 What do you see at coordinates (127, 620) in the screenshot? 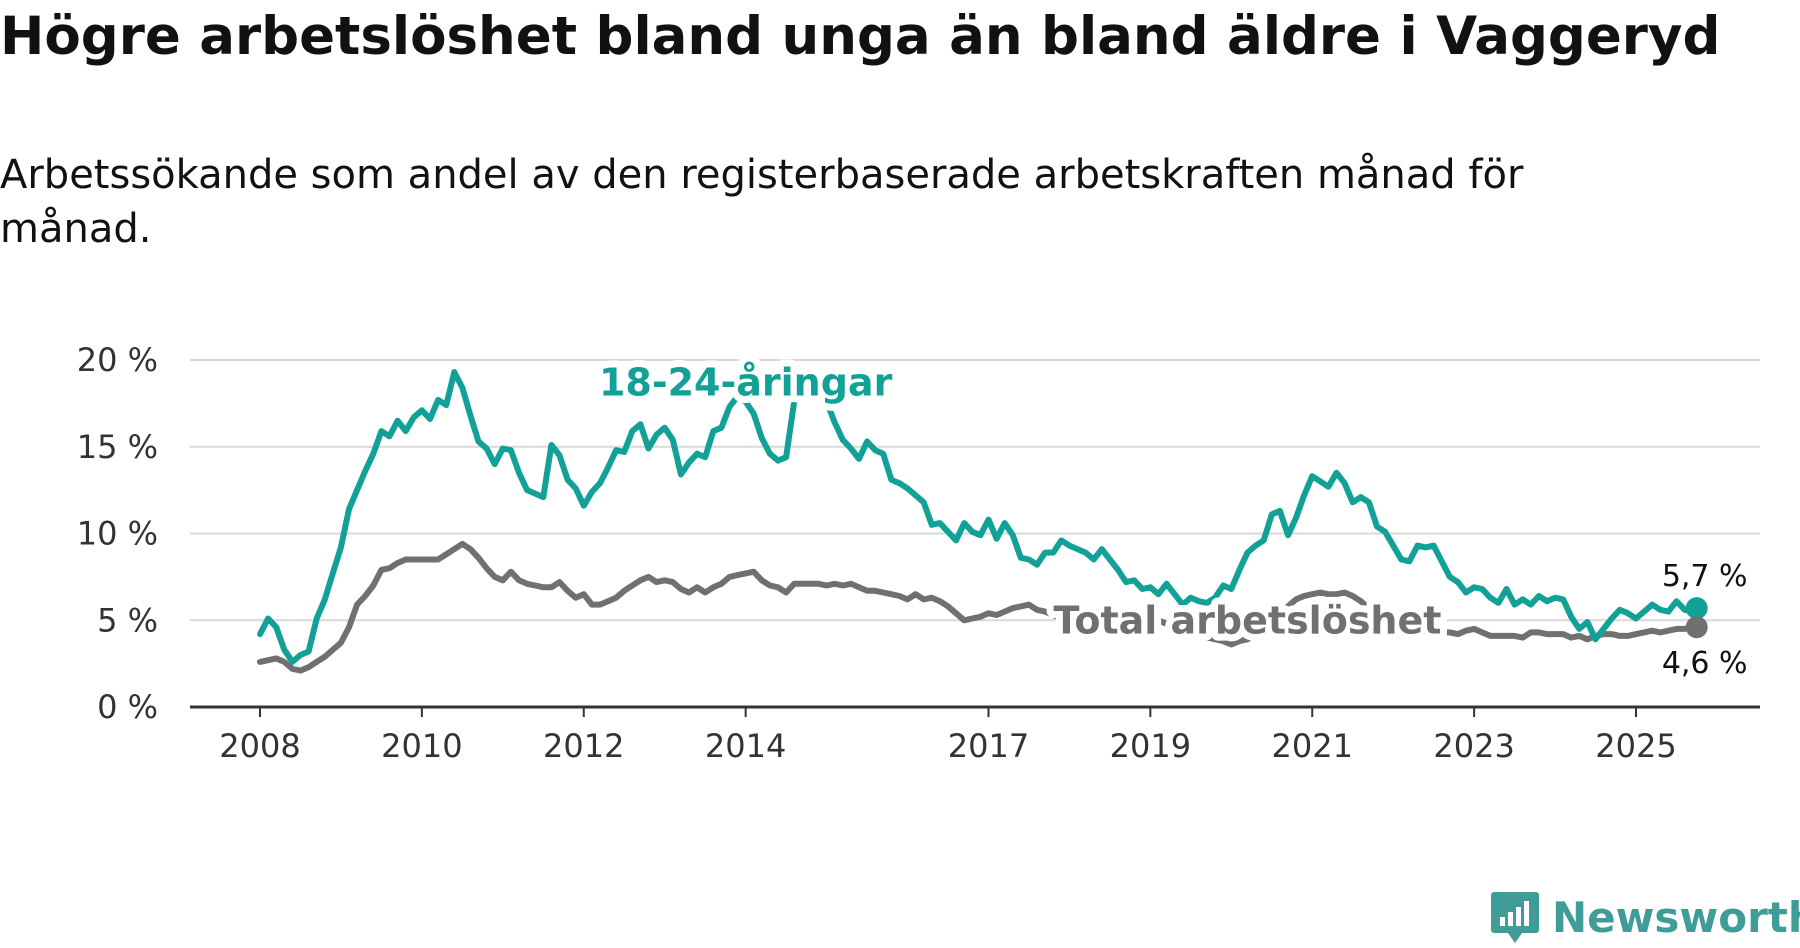
I see `y-tick-label: 5 %` at bounding box center [127, 620].